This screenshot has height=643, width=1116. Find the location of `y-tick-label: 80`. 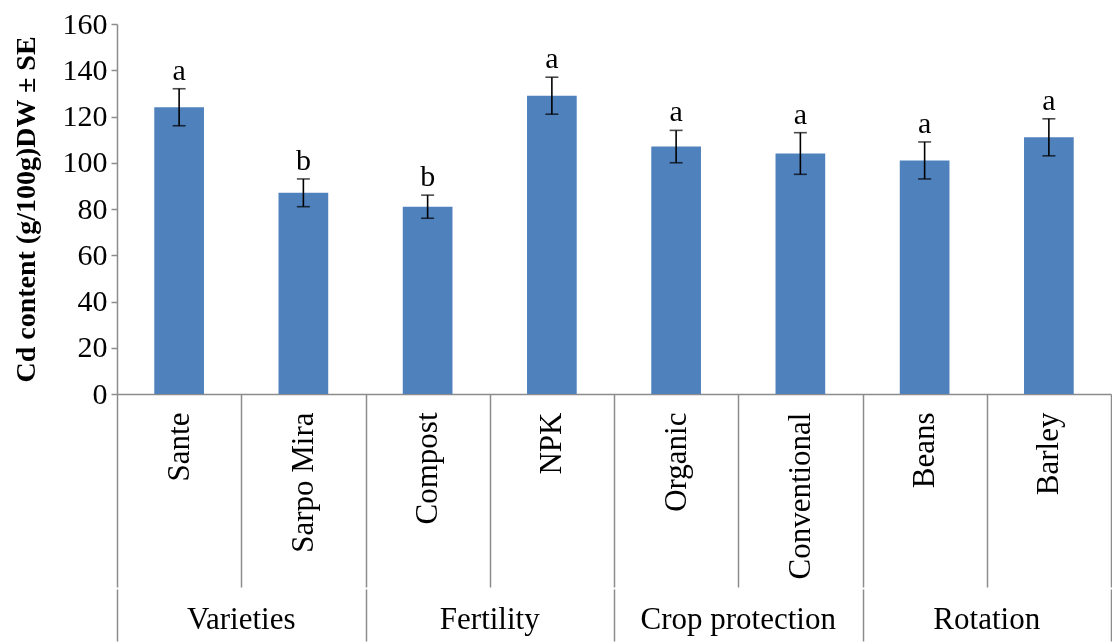

y-tick-label: 80 is located at coordinates (92, 208).